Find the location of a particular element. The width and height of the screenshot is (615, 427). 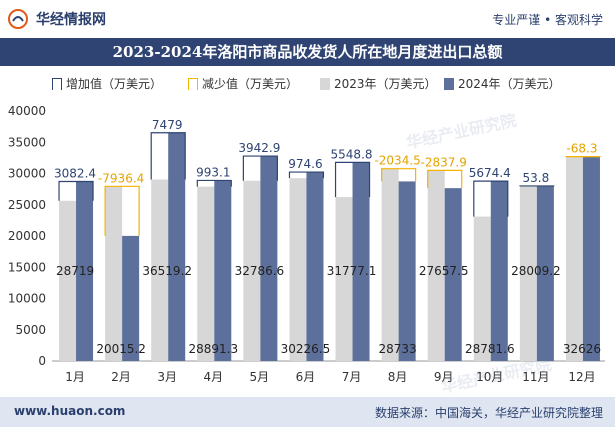

y-tick-label: 30000 is located at coordinates (27, 174).